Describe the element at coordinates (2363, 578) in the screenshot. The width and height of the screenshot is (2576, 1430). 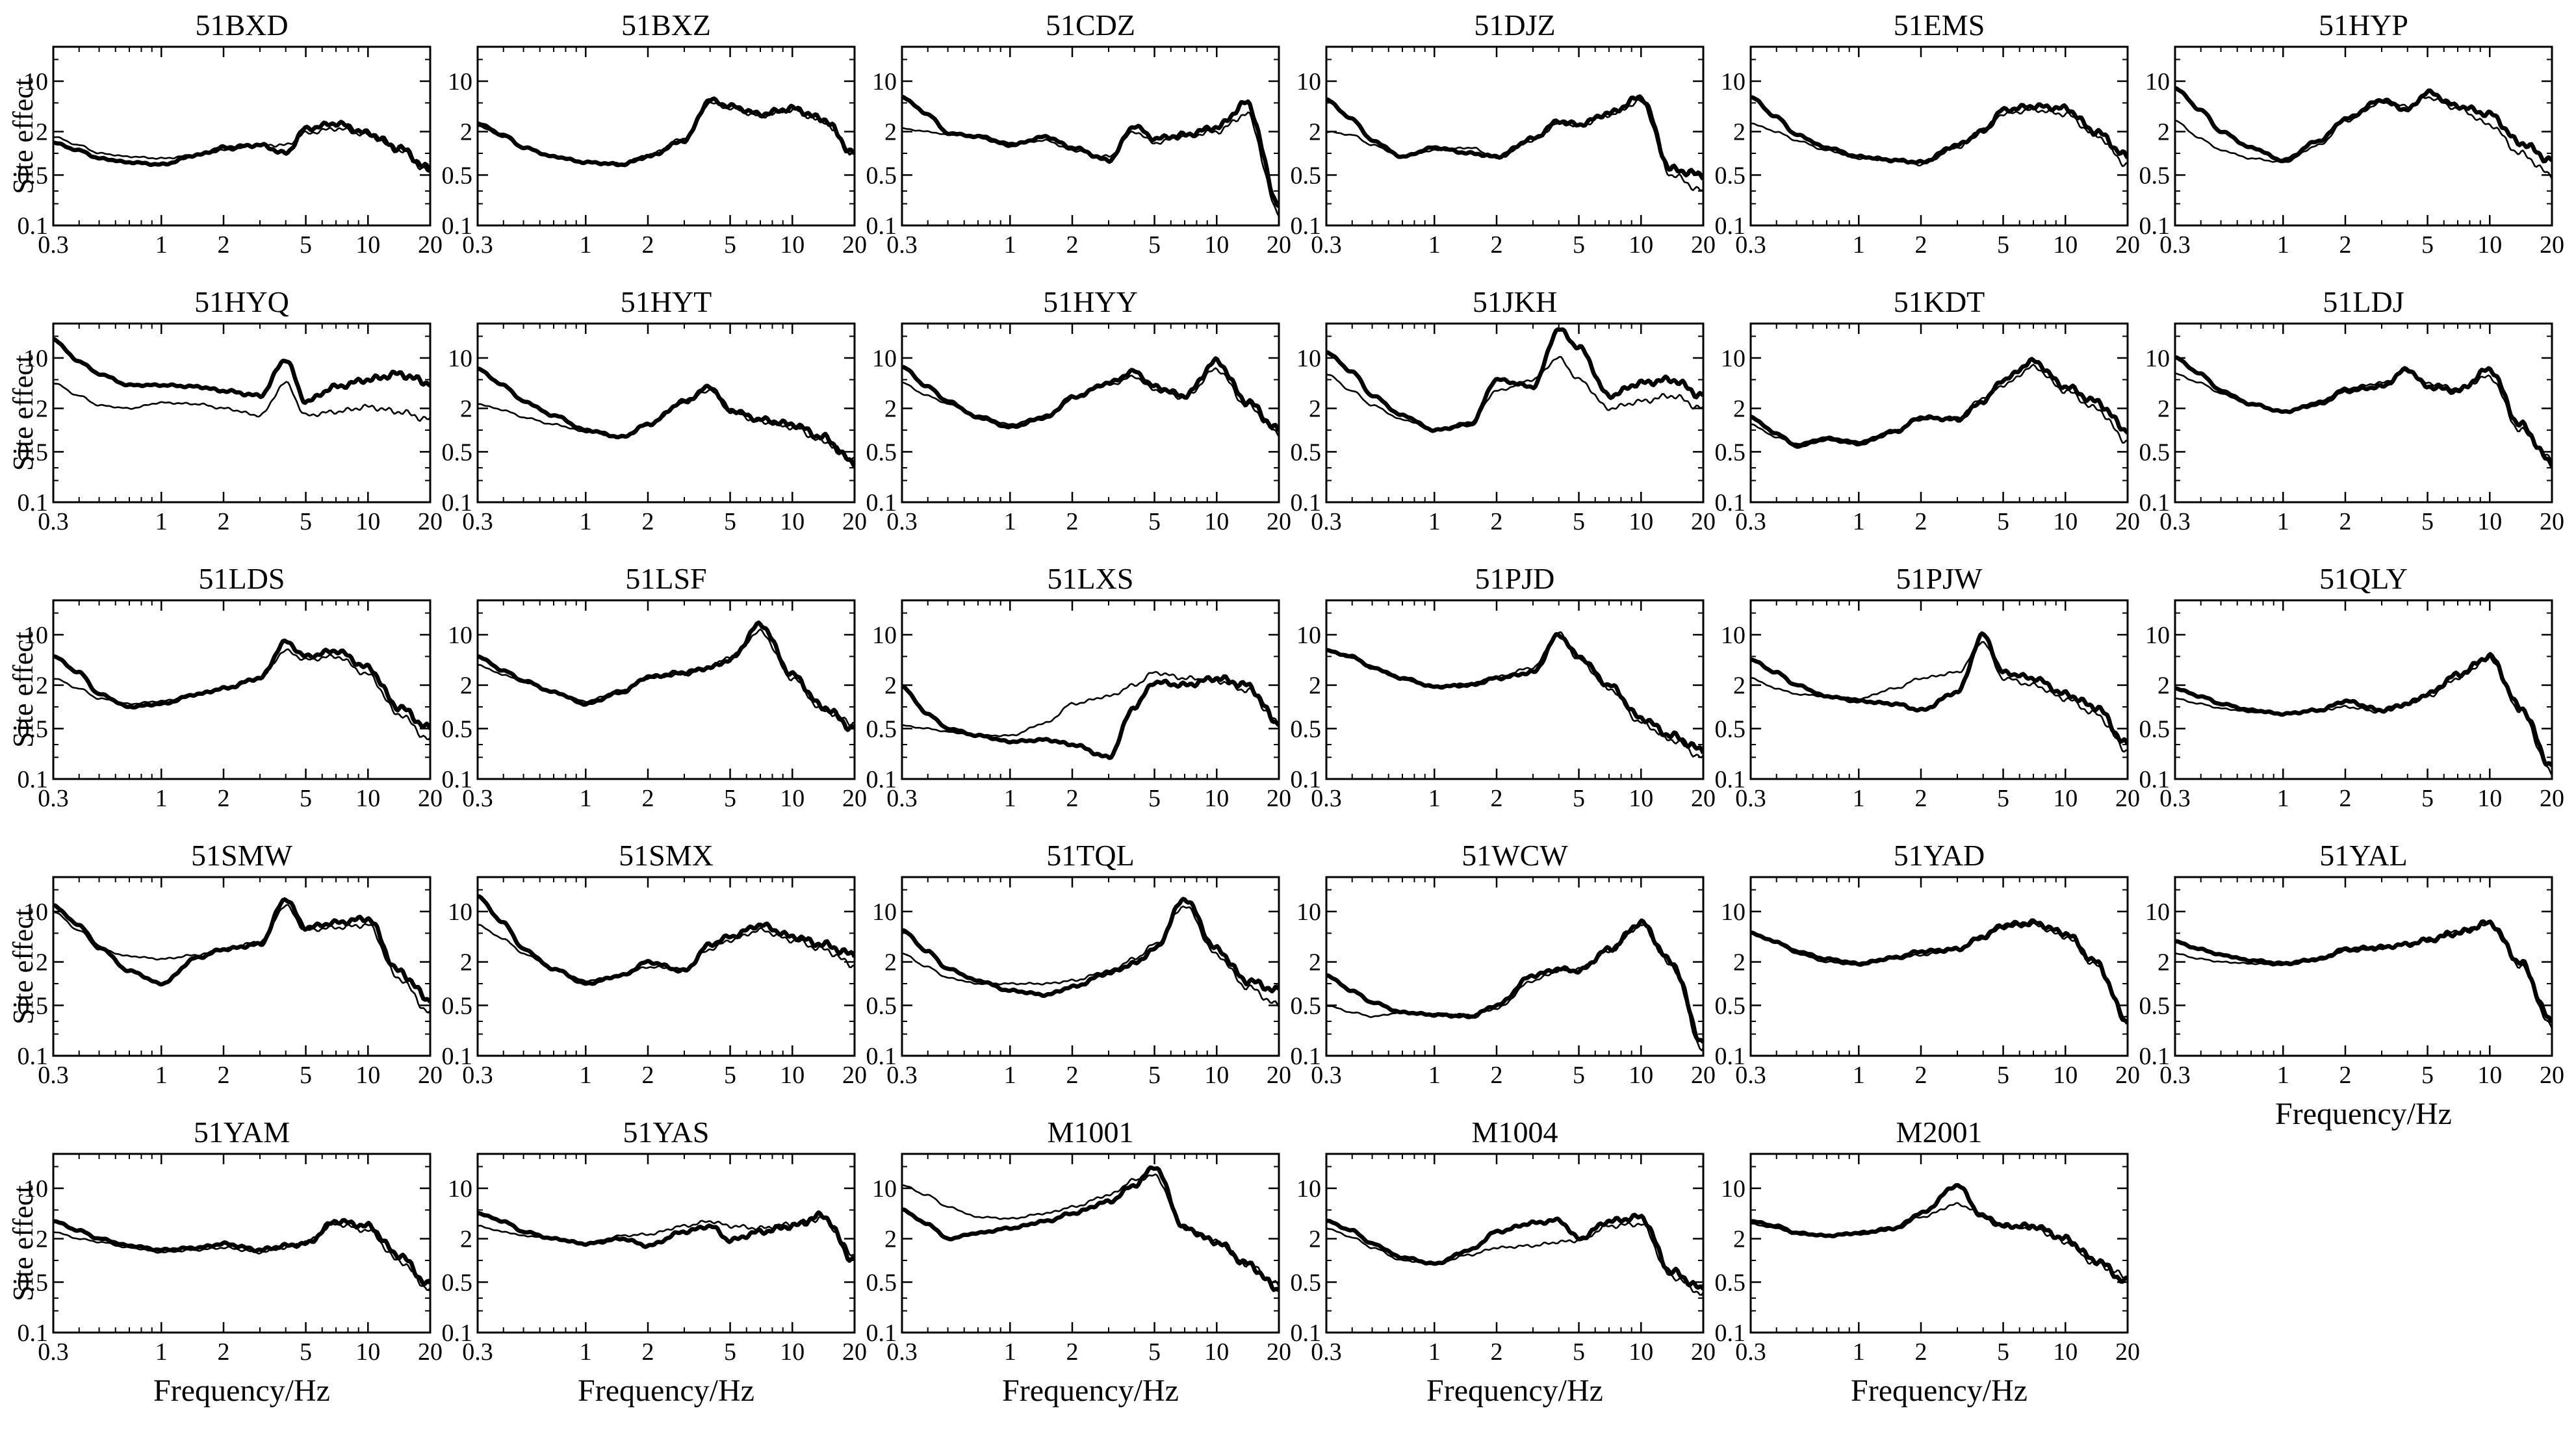
I see `panel-title: 51QLY` at that location.